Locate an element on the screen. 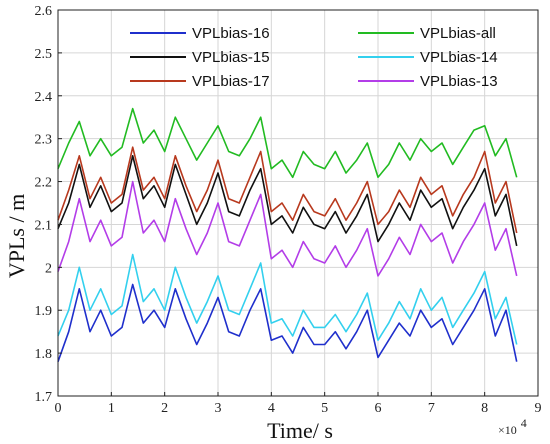 This screenshot has height=444, width=550. y-axis-label: VPLs / m is located at coordinates (16, 236).